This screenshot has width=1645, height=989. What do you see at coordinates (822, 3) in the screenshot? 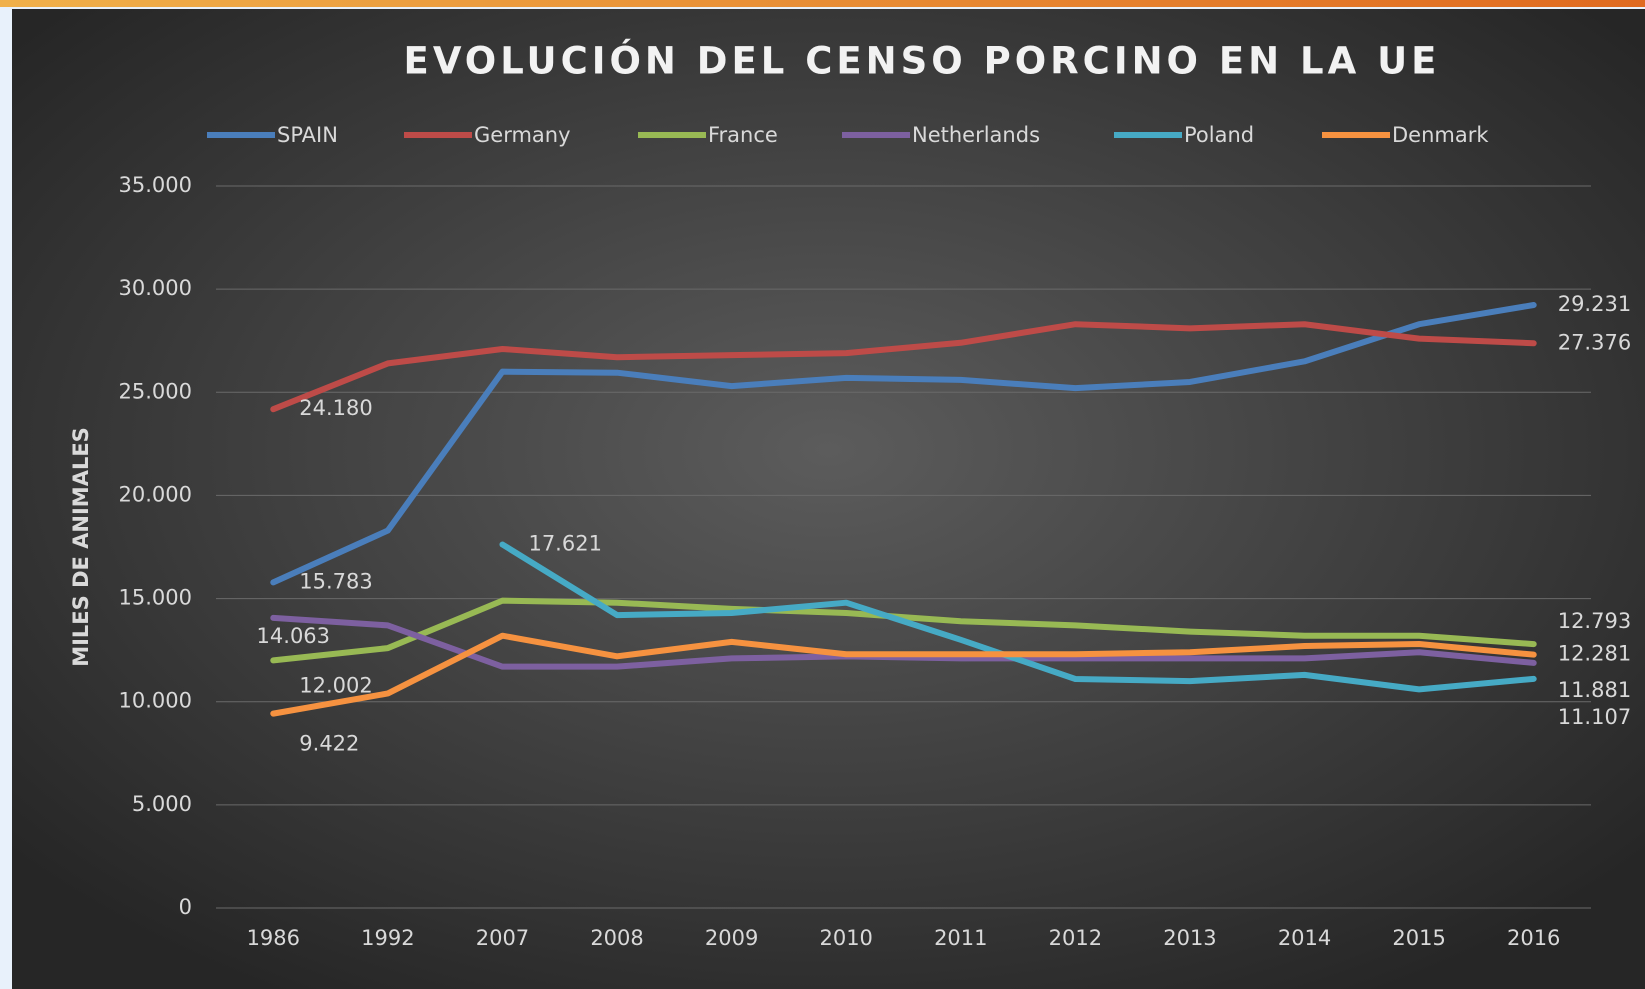
I see `top-bar` at bounding box center [822, 3].